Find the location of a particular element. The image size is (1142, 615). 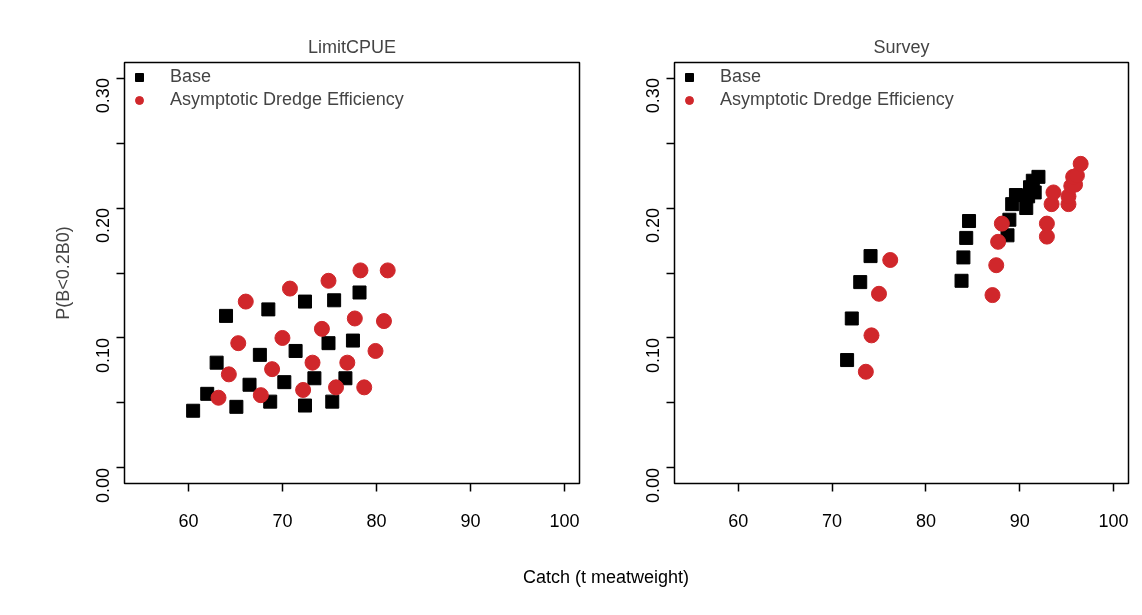

chart-title: Survey is located at coordinates (901, 46).